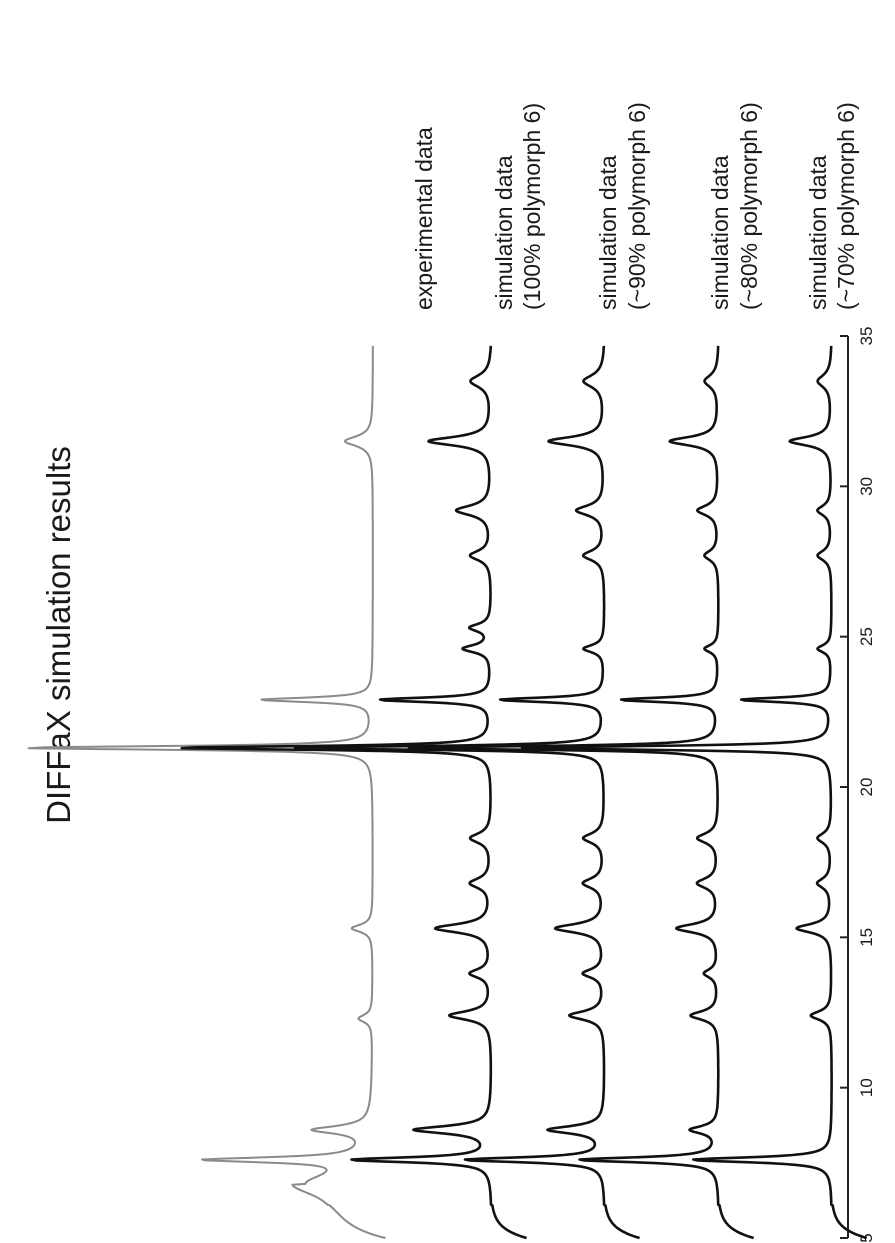 The image size is (895, 1243). What do you see at coordinates (866, 486) in the screenshot?
I see `x-tick-label: 30` at bounding box center [866, 486].